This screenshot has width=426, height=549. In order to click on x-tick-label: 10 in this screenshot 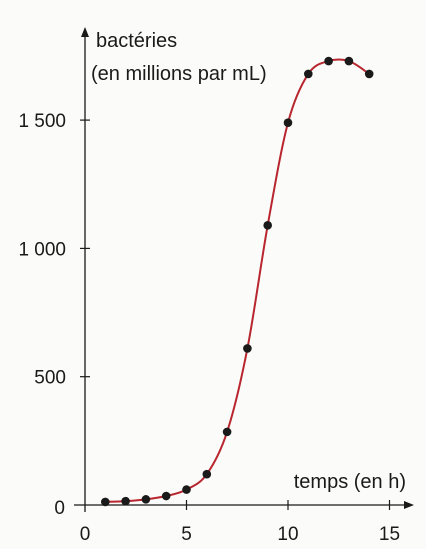, I will do `click(287, 534)`.